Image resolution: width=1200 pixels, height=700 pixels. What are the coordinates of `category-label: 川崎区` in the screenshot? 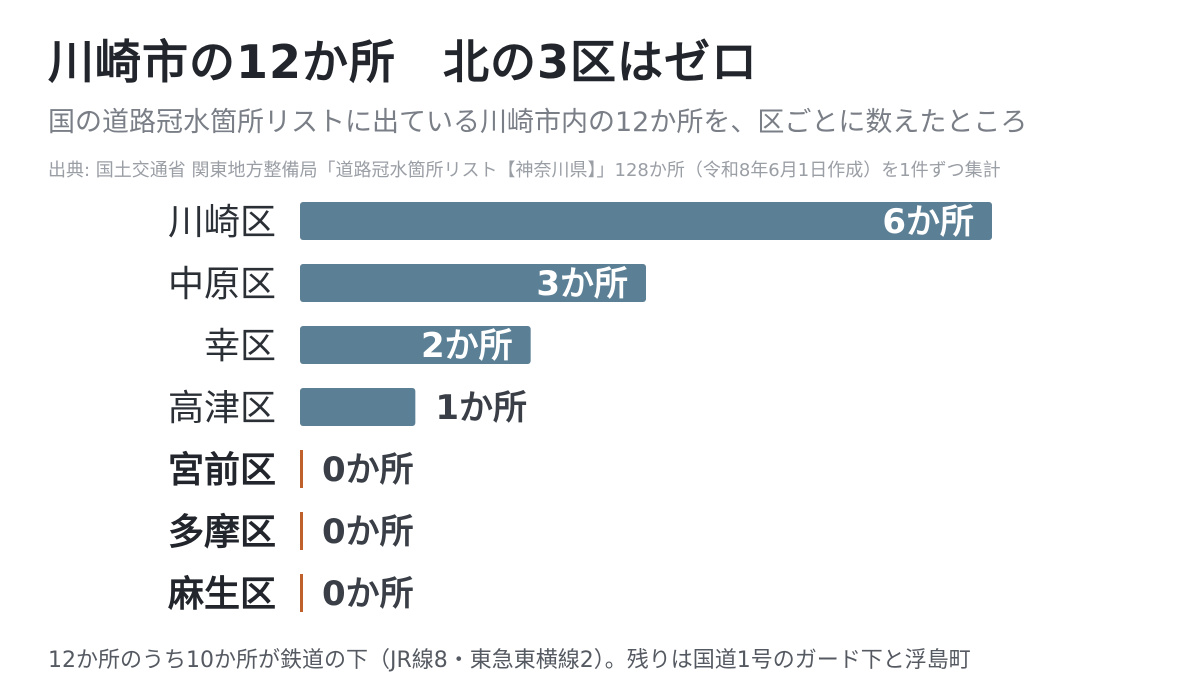 It's located at (222, 222).